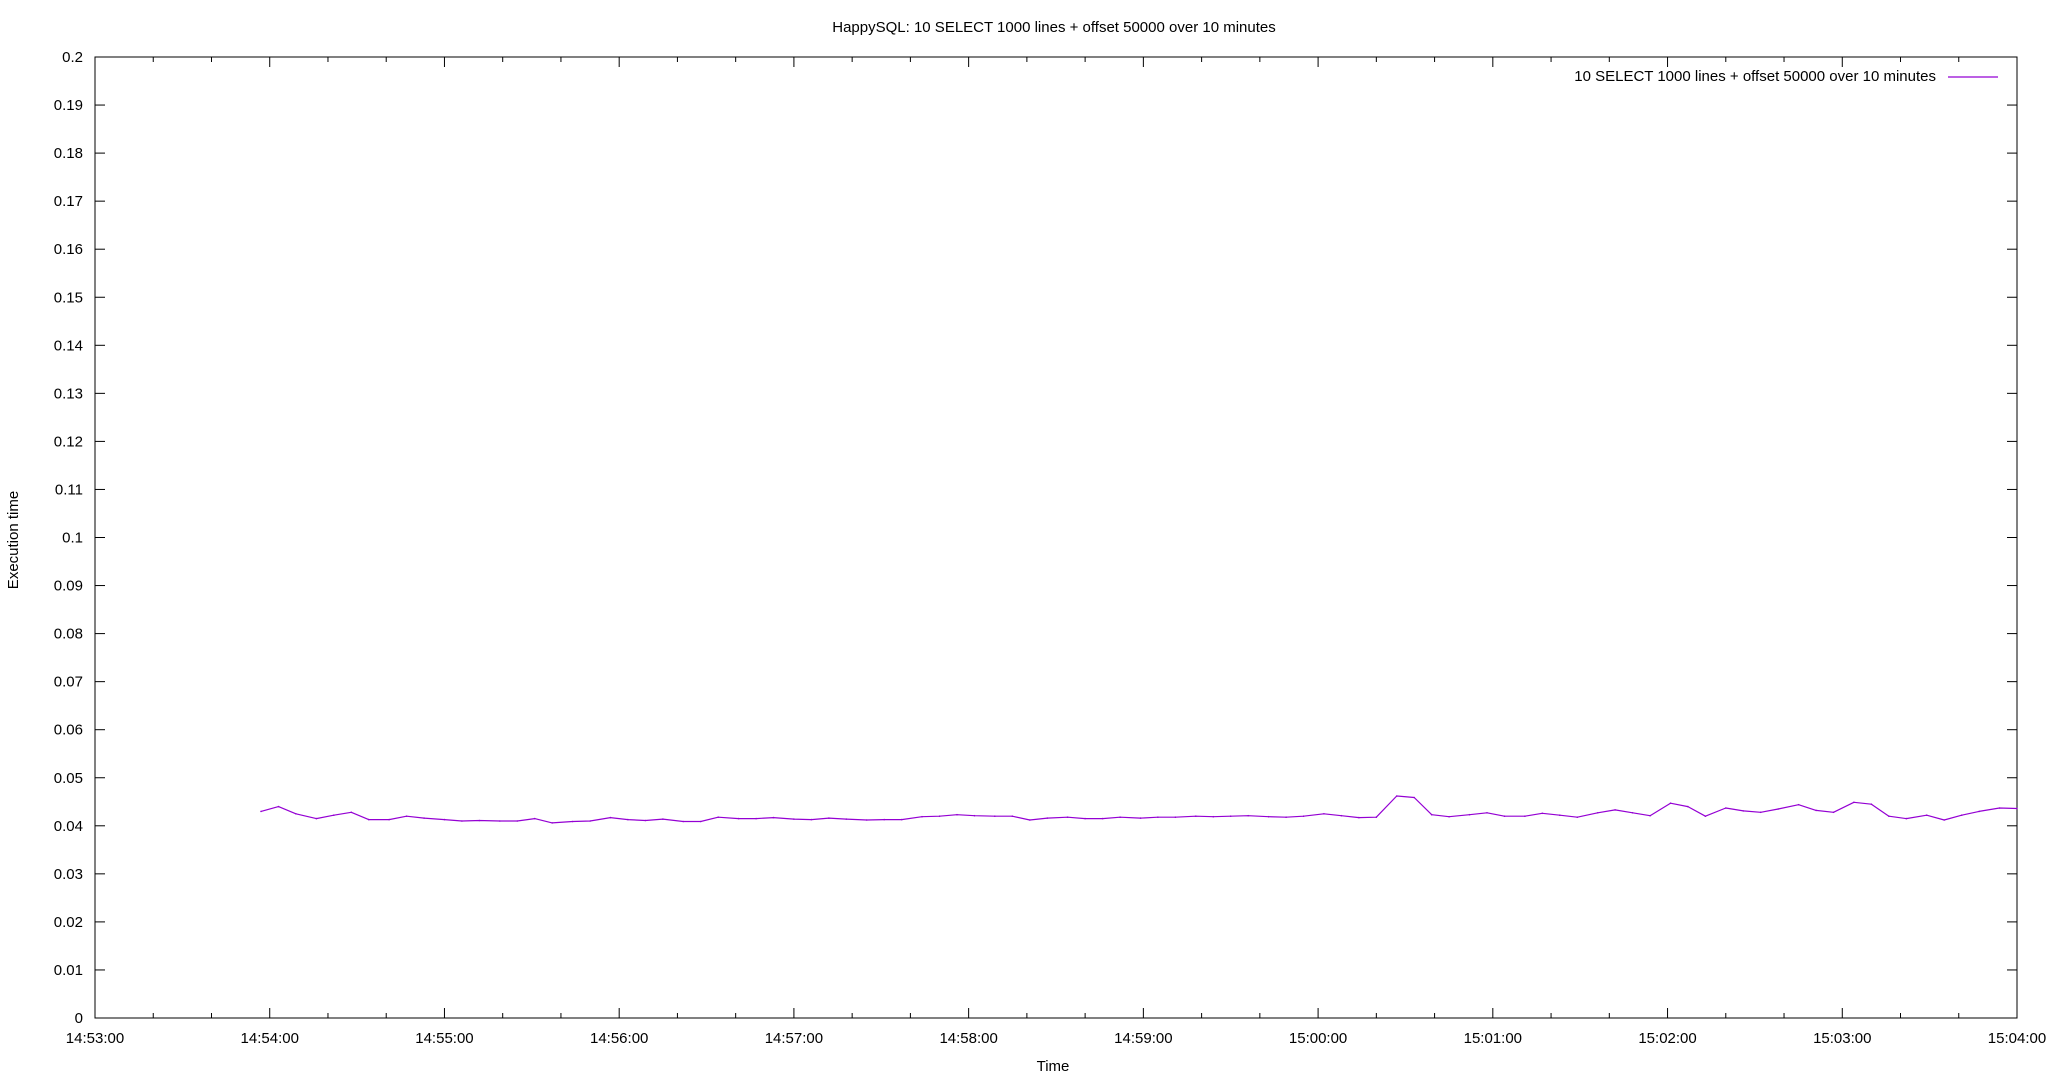 This screenshot has width=2048, height=1080. Describe the element at coordinates (1139, 809) in the screenshot. I see `series-line` at that location.